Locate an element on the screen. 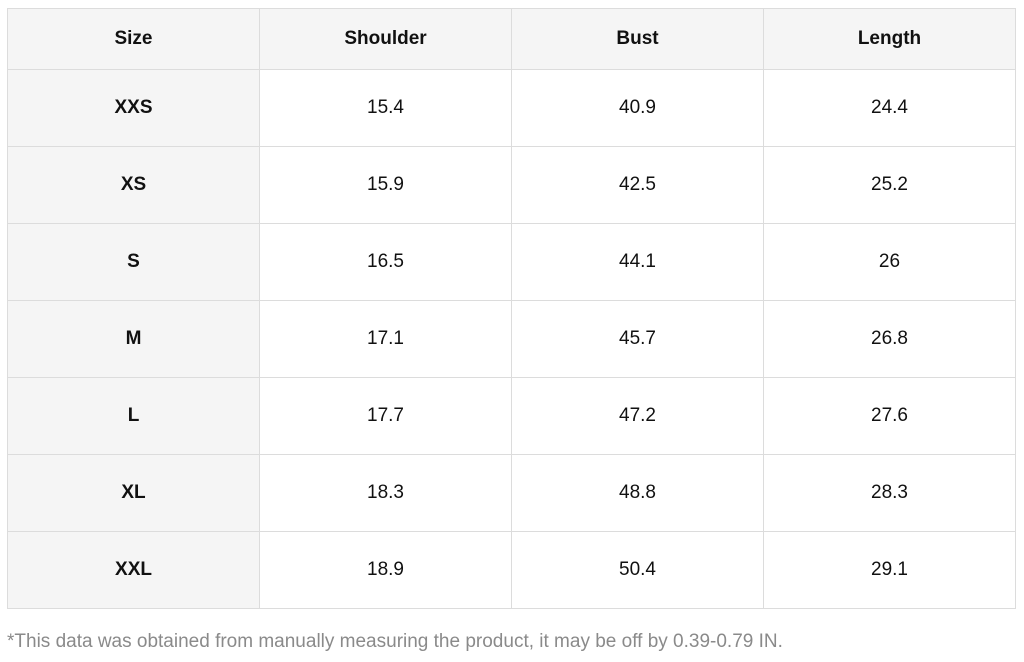 This screenshot has width=1024, height=662. measure-cell: 28.3 is located at coordinates (889, 493).